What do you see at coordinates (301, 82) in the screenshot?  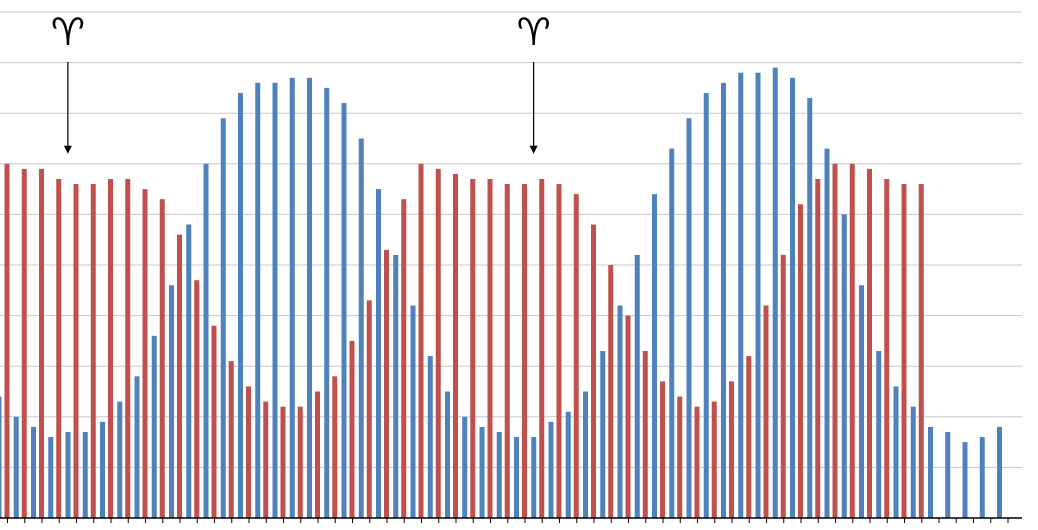 I see `annotations: ♈ ♈` at bounding box center [301, 82].